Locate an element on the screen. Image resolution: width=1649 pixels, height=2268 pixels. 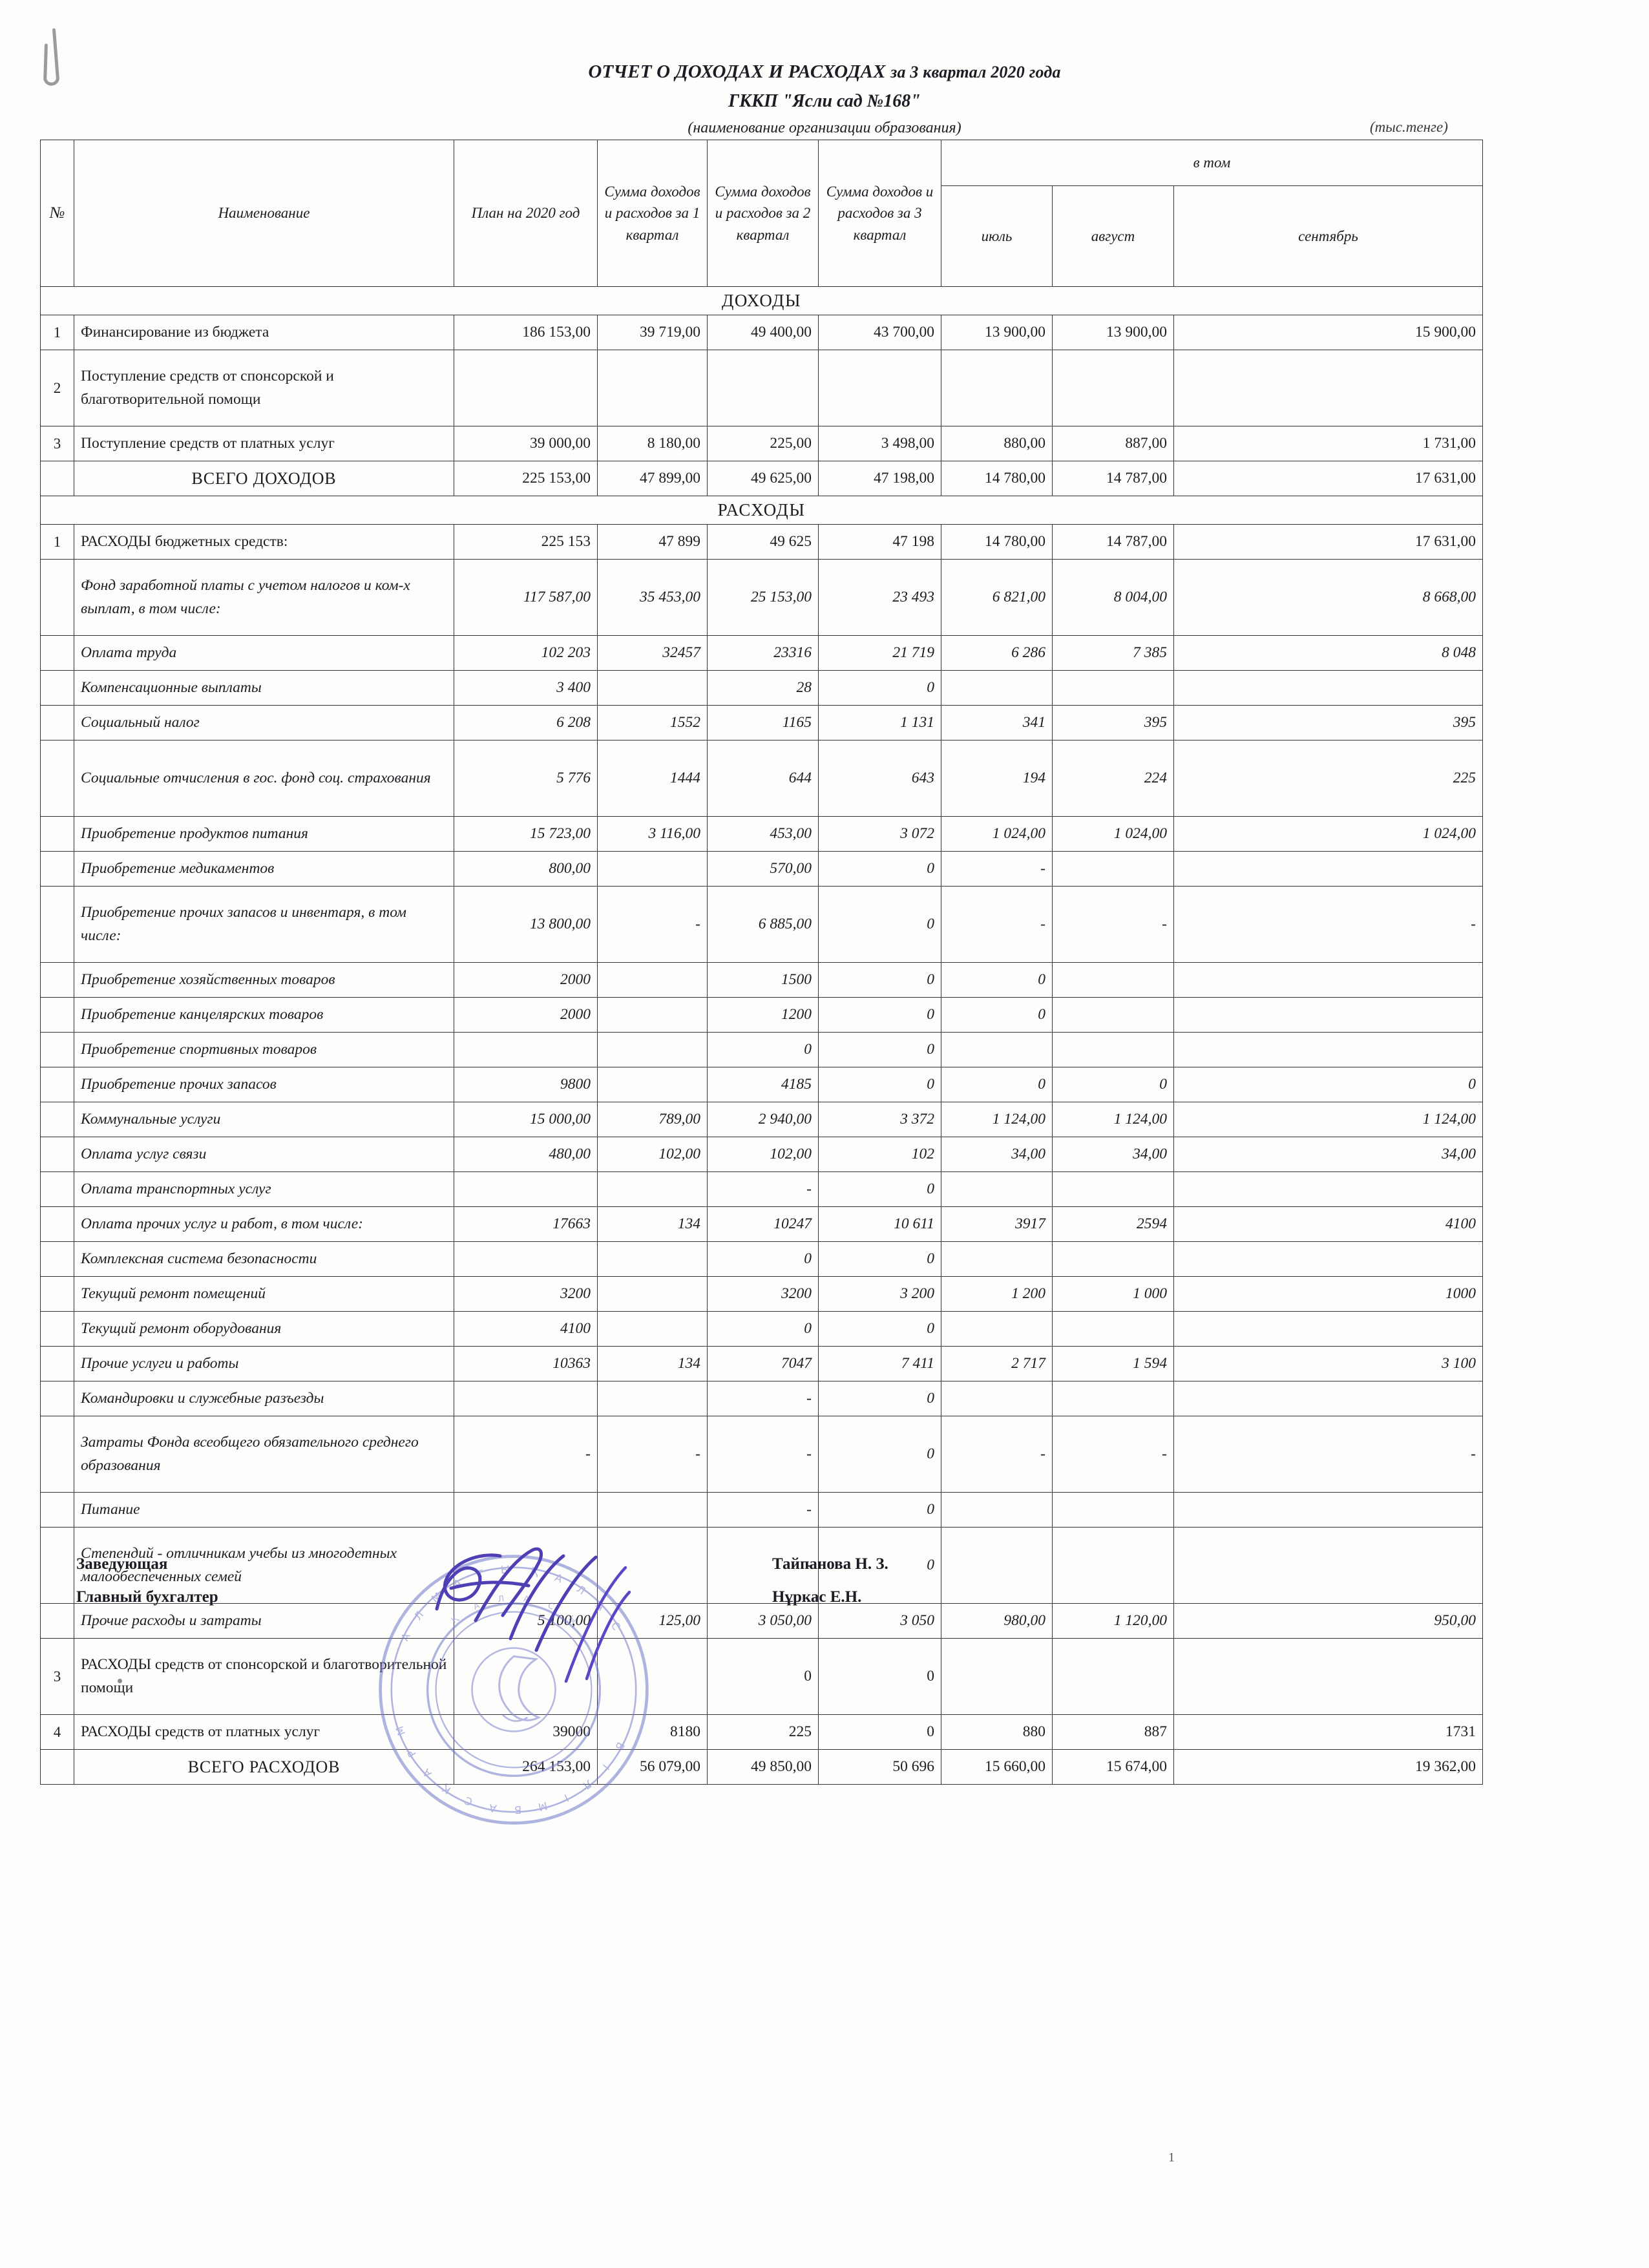
cell-september: 1731 is located at coordinates (1328, 1732).